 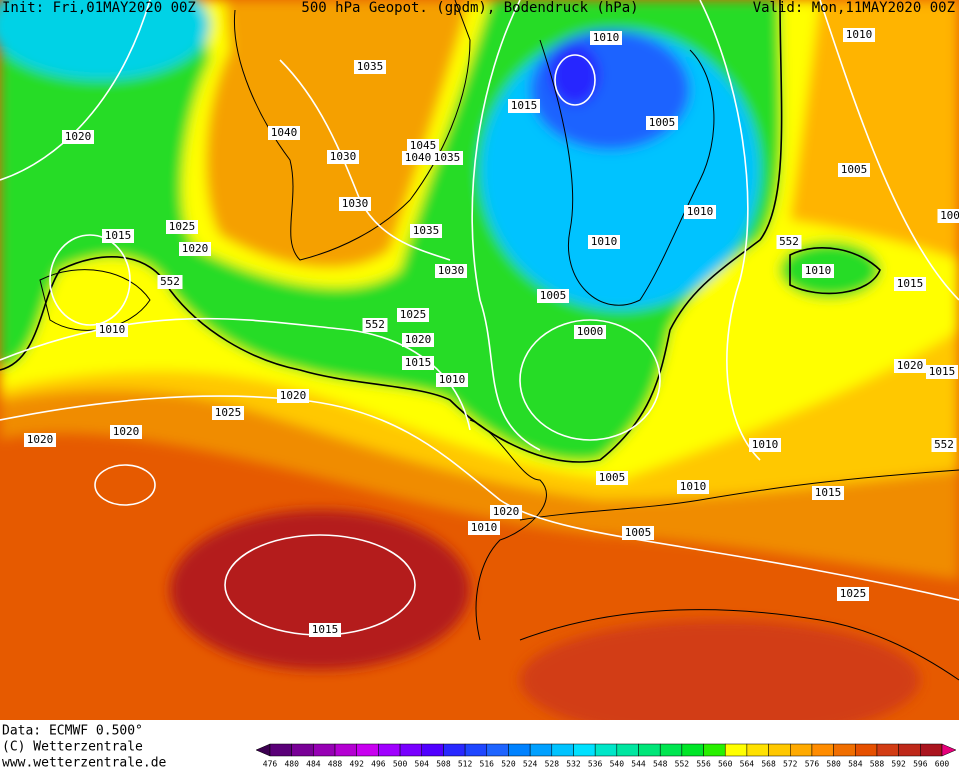 I want to click on colorbar-label: 504, so click(x=422, y=764).